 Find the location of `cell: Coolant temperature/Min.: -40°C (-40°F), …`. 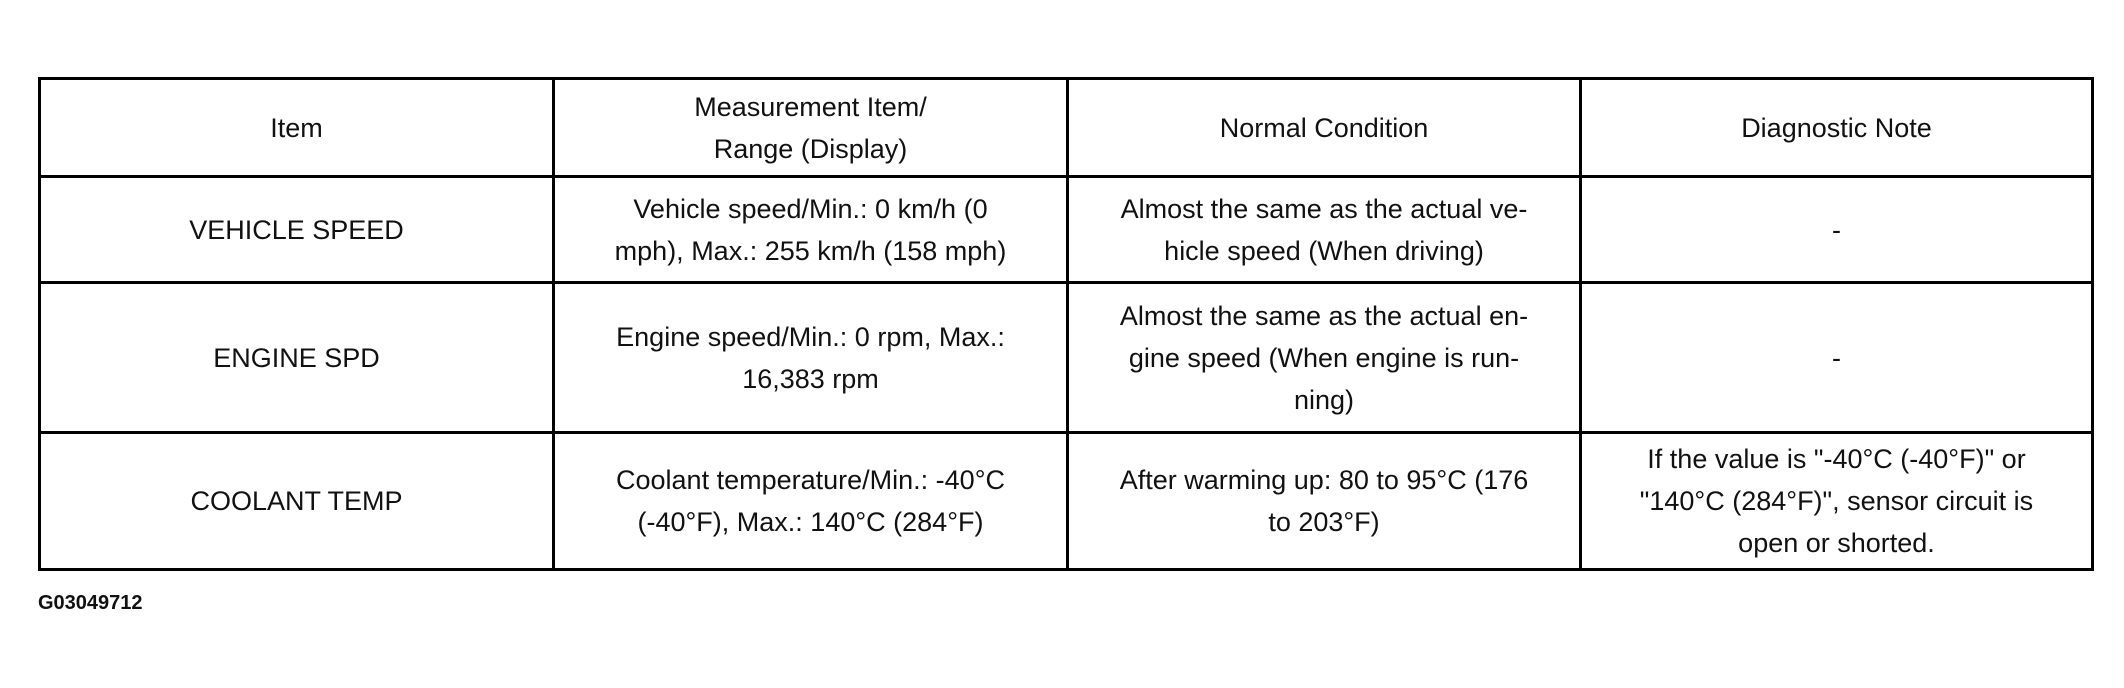

cell: Coolant temperature/Min.: -40°C (-40°F), … is located at coordinates (810, 501).